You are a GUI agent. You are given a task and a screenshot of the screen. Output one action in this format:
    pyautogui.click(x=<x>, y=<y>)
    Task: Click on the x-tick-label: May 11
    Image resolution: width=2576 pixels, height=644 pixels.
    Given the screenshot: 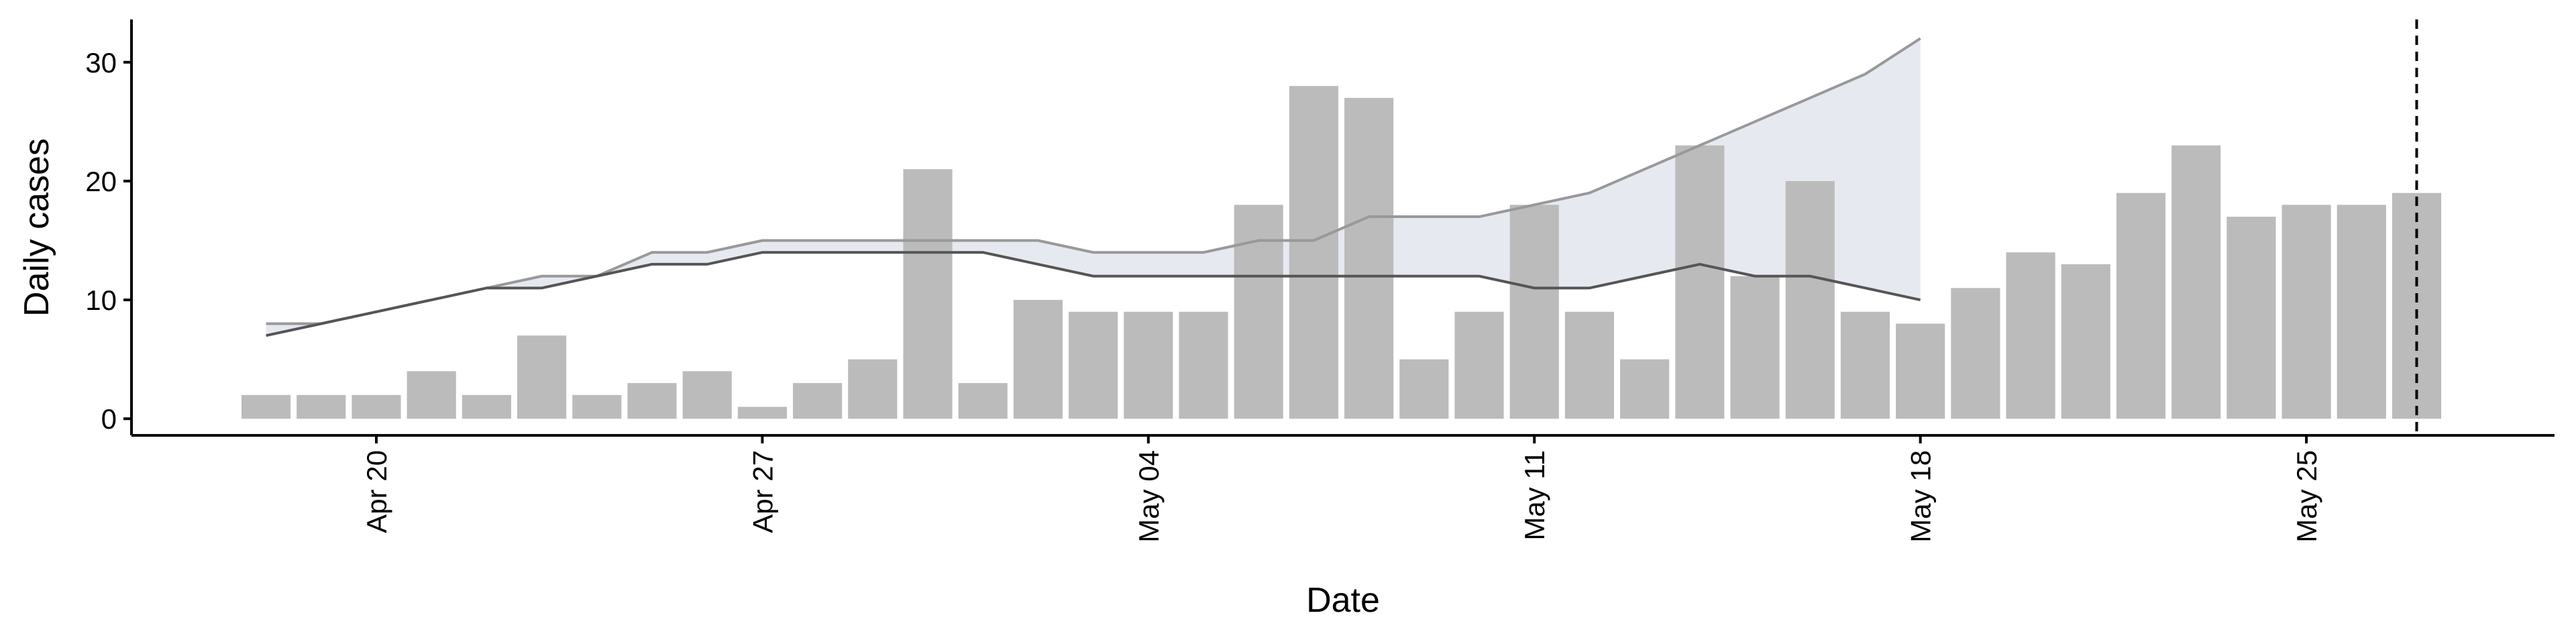 What is the action you would take?
    pyautogui.click(x=1534, y=495)
    